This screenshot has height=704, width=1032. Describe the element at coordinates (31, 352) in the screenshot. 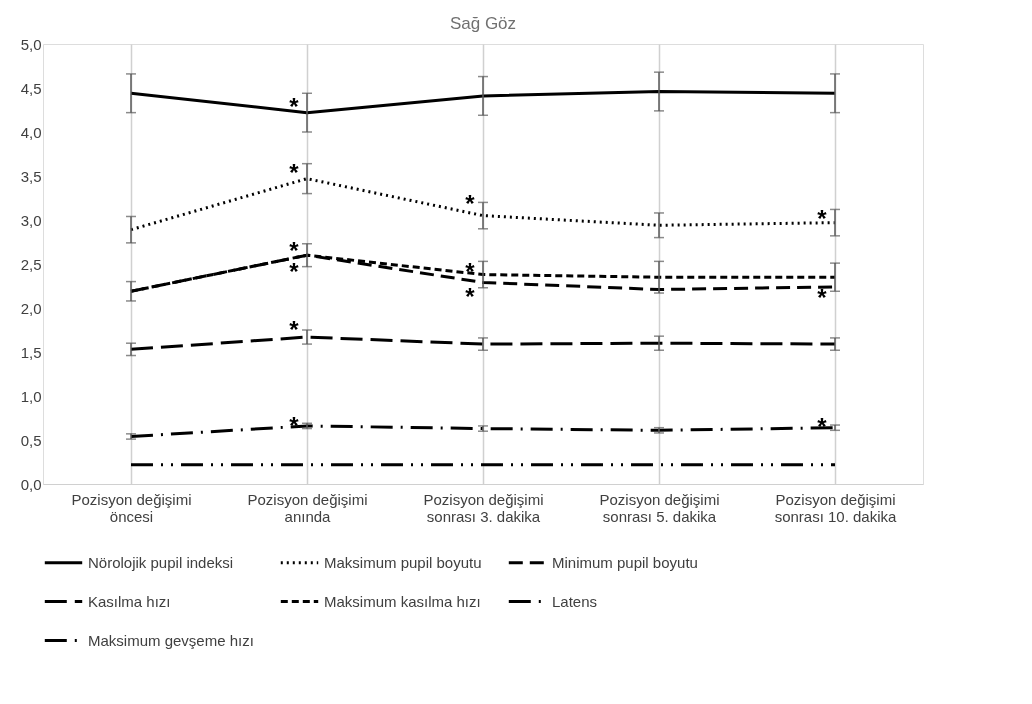

I see `y-tick-label: 1,5` at that location.